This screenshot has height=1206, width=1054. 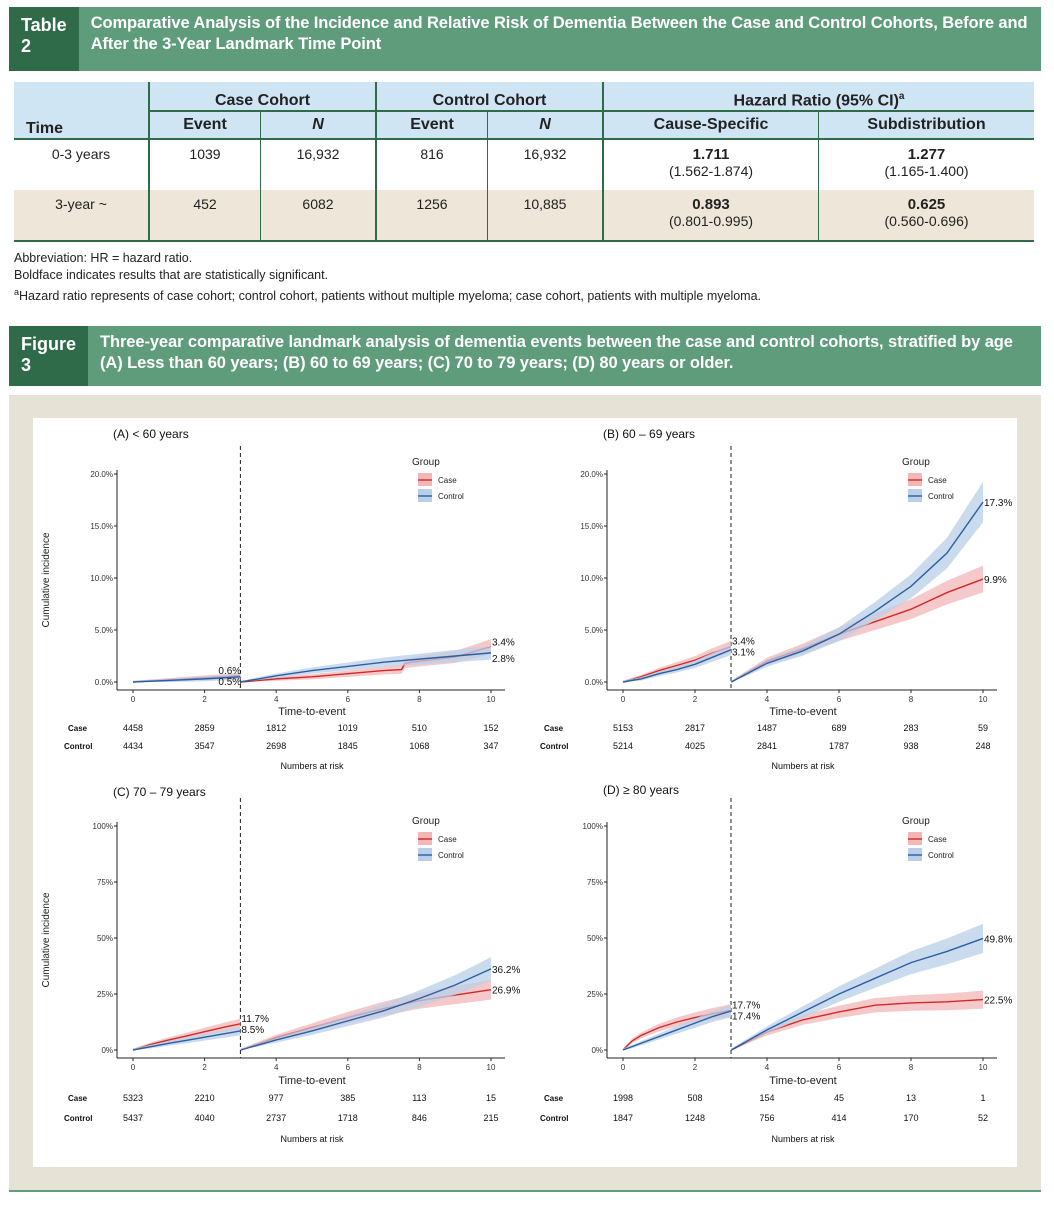 What do you see at coordinates (983, 728) in the screenshot?
I see `risk-value: 59` at bounding box center [983, 728].